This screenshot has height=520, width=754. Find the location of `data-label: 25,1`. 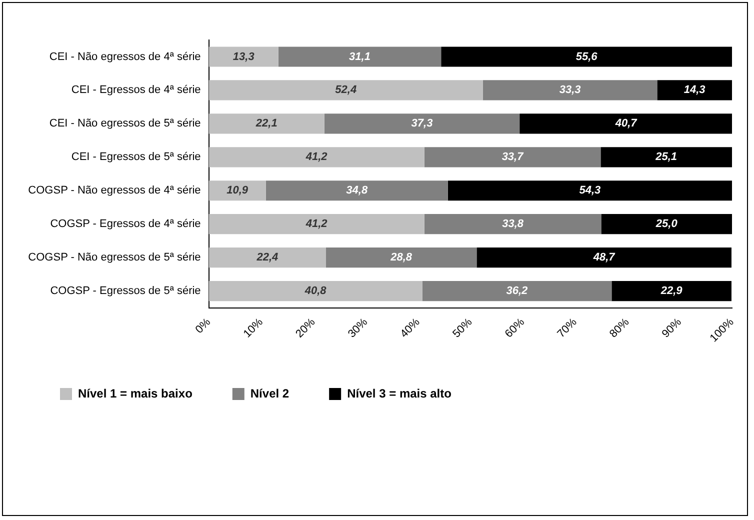

data-label: 25,1 is located at coordinates (666, 157).